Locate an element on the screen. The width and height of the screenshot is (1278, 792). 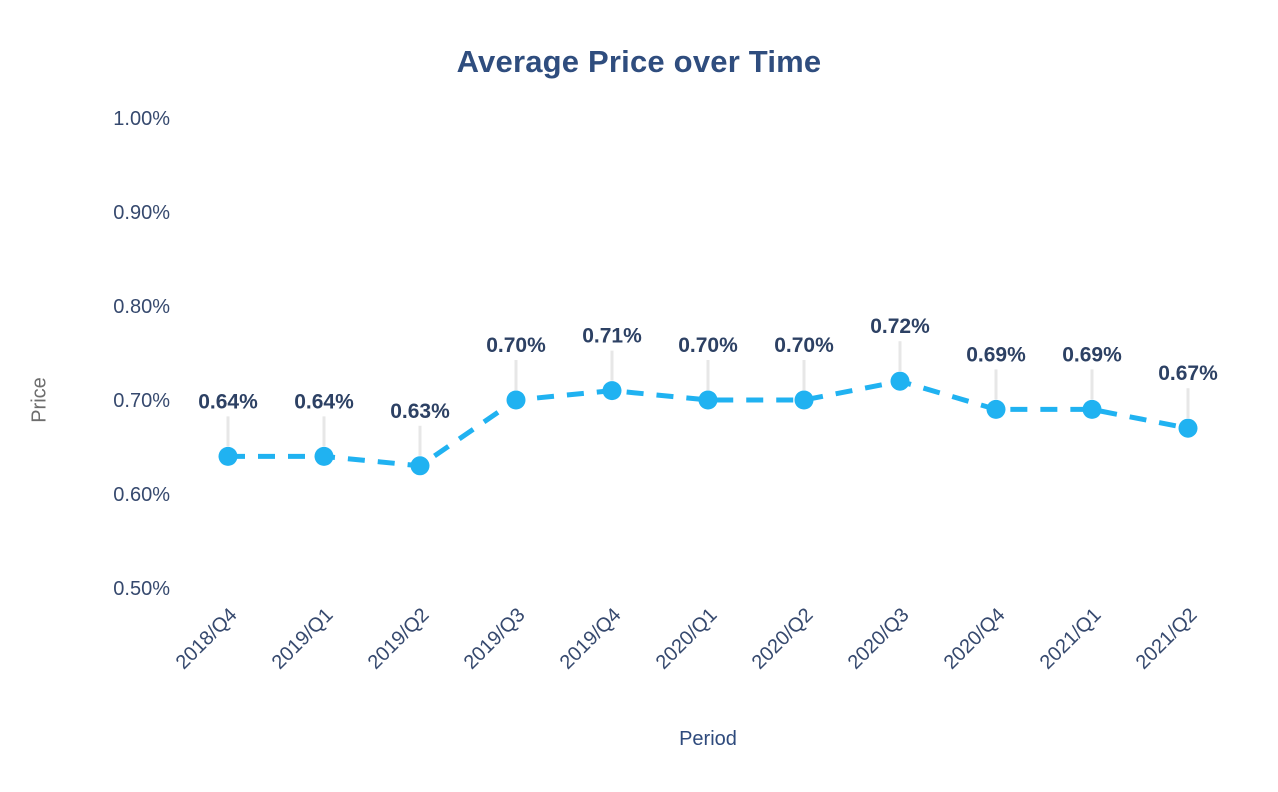
data-point-label: 0.67% is located at coordinates (1188, 373).